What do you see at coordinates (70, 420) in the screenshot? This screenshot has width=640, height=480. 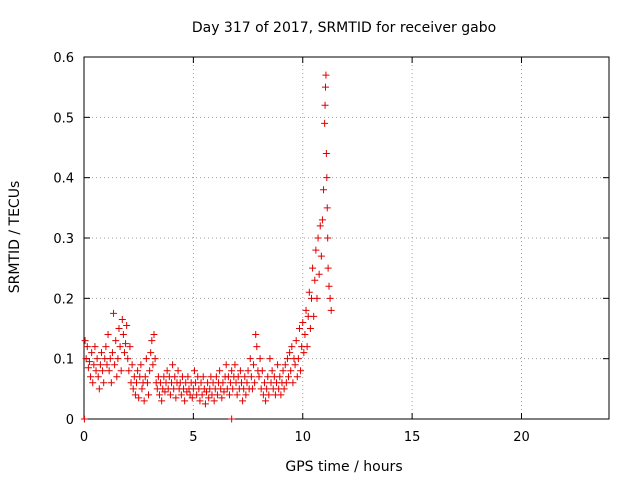 I see `y-tick-label: 0` at bounding box center [70, 420].